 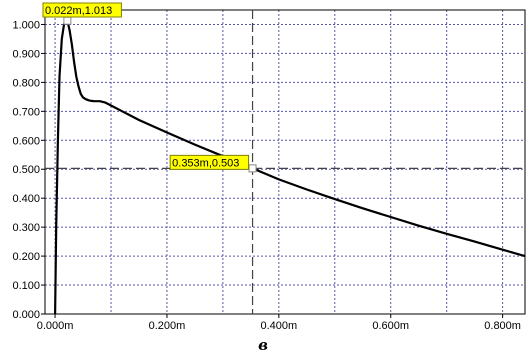 I want to click on y-tick-label: 0.700, so click(x=26, y=112).